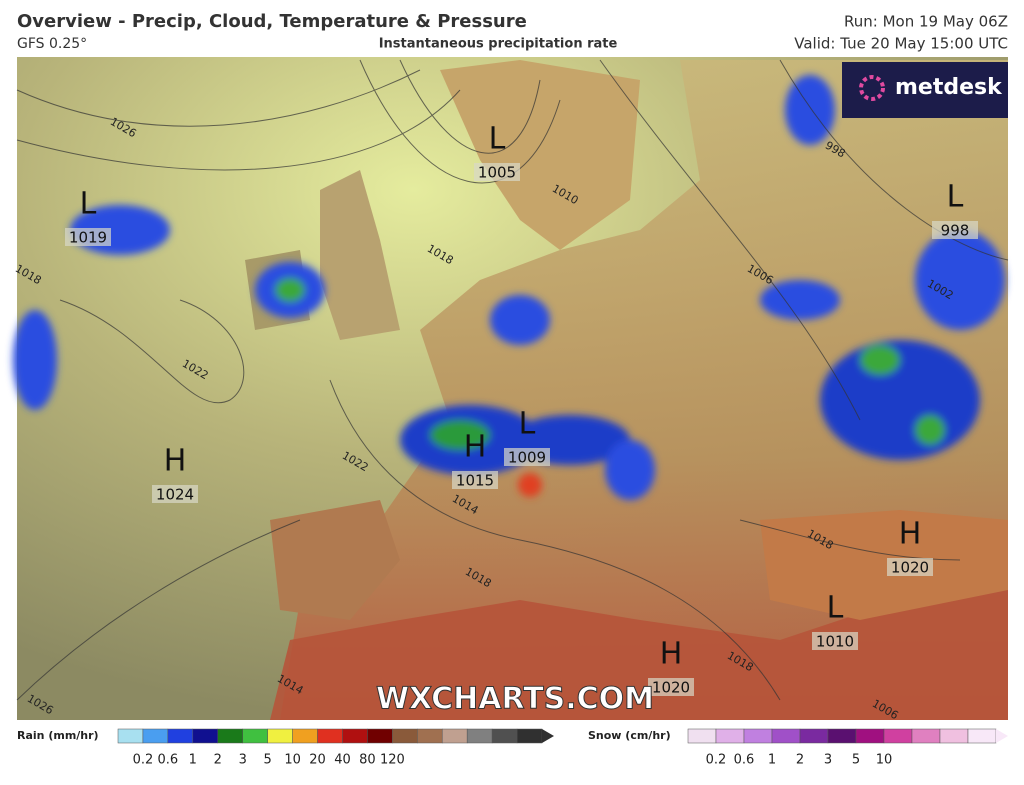 The height and width of the screenshot is (785, 1024). What do you see at coordinates (515, 699) in the screenshot?
I see `watermark: WXCHARTS.COM` at bounding box center [515, 699].